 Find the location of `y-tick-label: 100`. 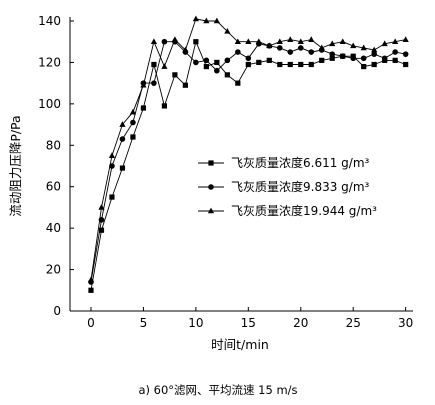

y-tick-label: 100 is located at coordinates (49, 104).